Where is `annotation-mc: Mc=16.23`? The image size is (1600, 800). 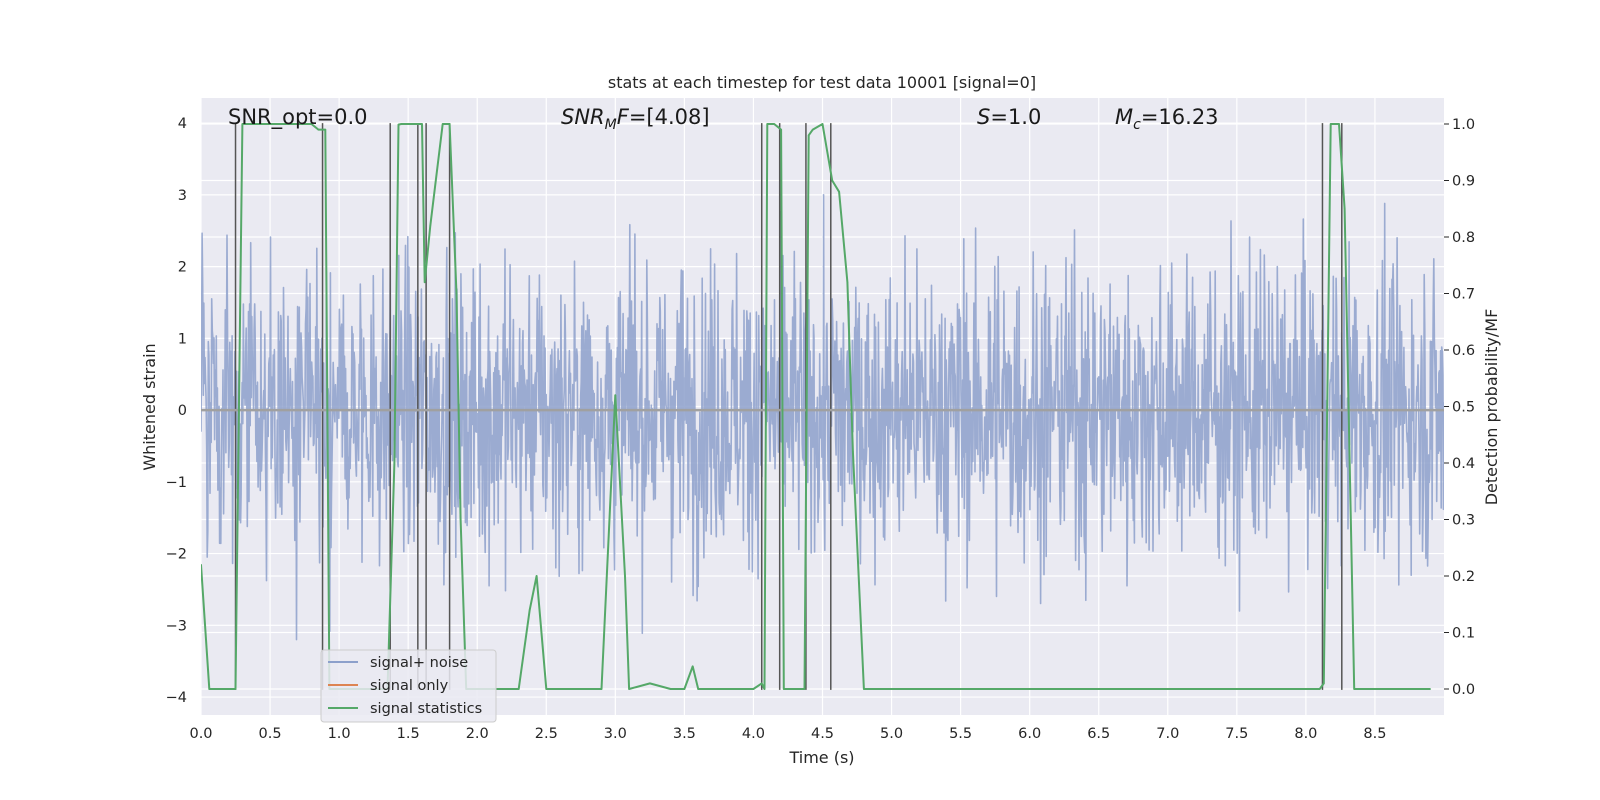
annotation-mc: Mc=16.23 is located at coordinates (1167, 119).